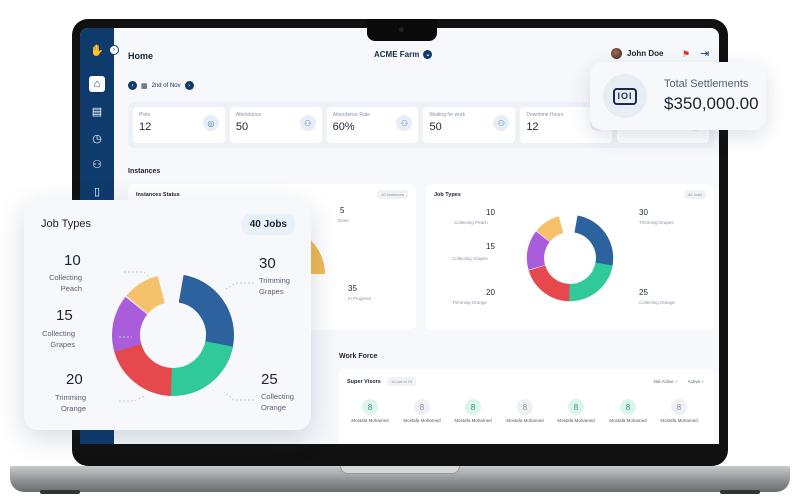 The image size is (800, 499). What do you see at coordinates (401, 29) in the screenshot?
I see `camera` at bounding box center [401, 29].